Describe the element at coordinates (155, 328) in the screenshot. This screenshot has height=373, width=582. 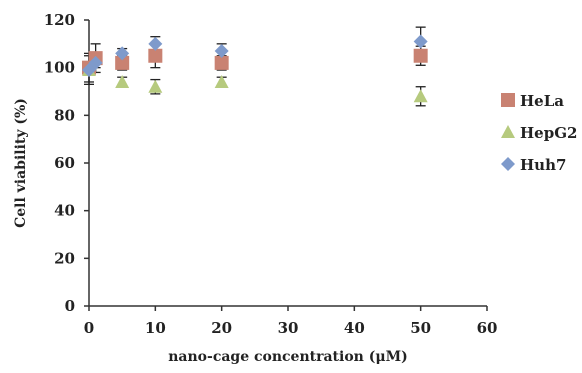
I see `x-tick-label: 10` at that location.